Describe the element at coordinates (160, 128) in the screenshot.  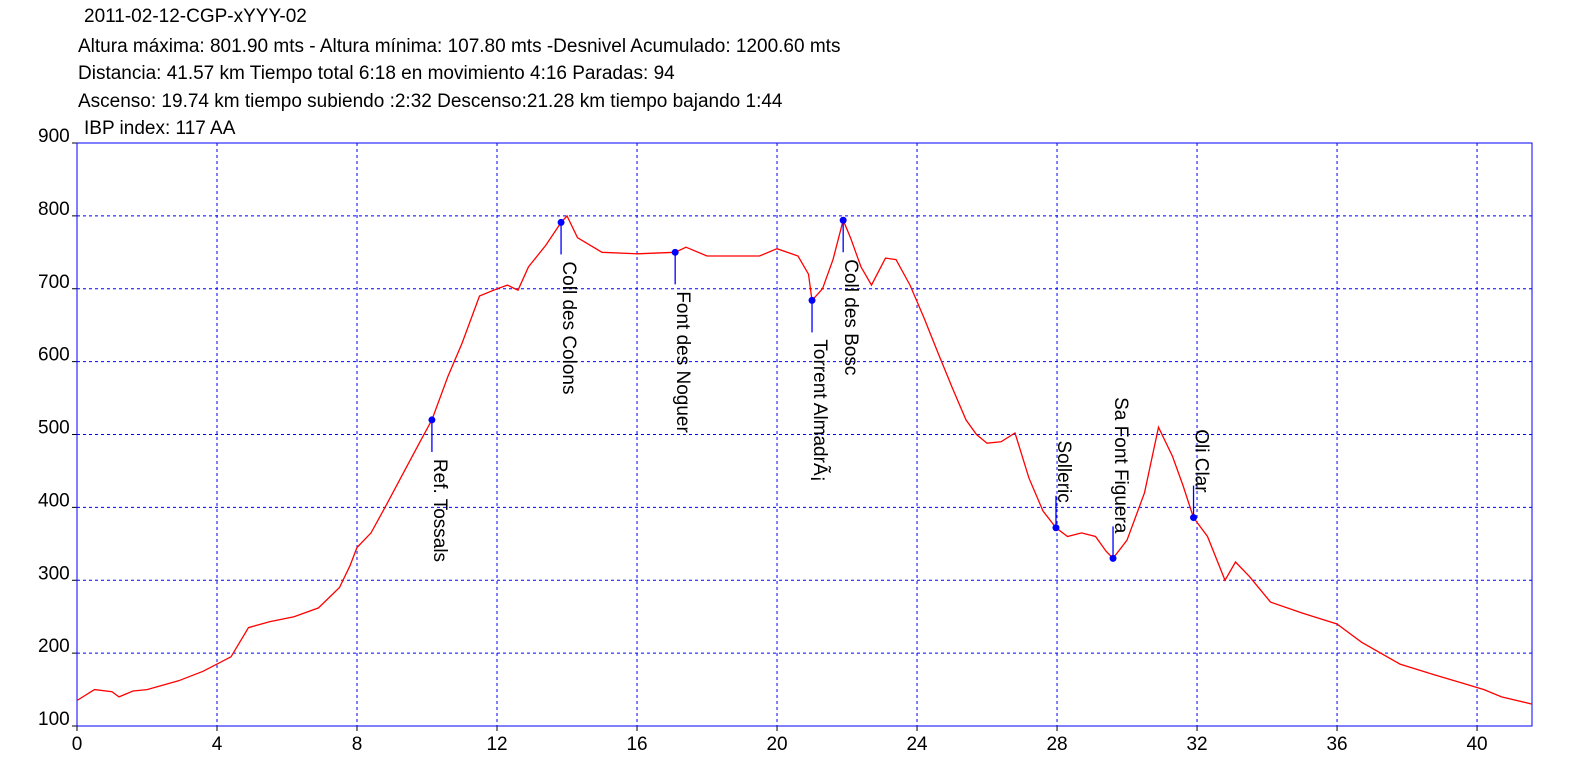
I see `chart-subtitle: IBP index: 117 AA` at that location.